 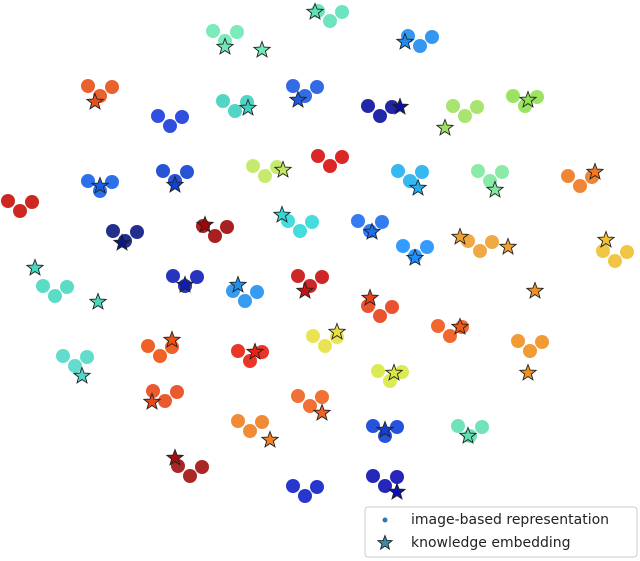 I want to click on legend-label: knowledge embedding, so click(x=491, y=543).